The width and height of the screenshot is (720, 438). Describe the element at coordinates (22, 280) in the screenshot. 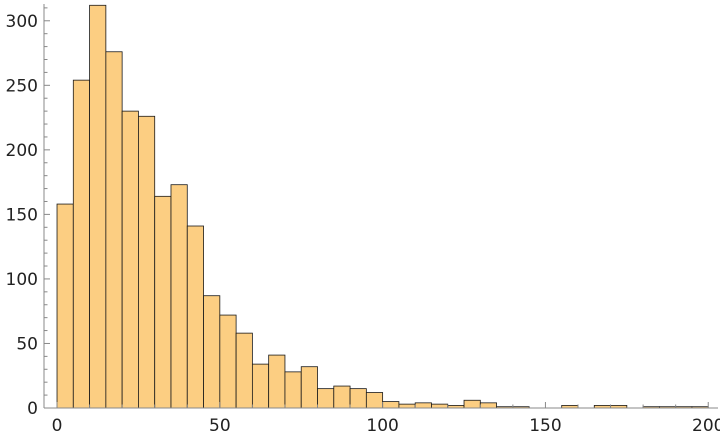

I see `y-tick-label: 100` at that location.